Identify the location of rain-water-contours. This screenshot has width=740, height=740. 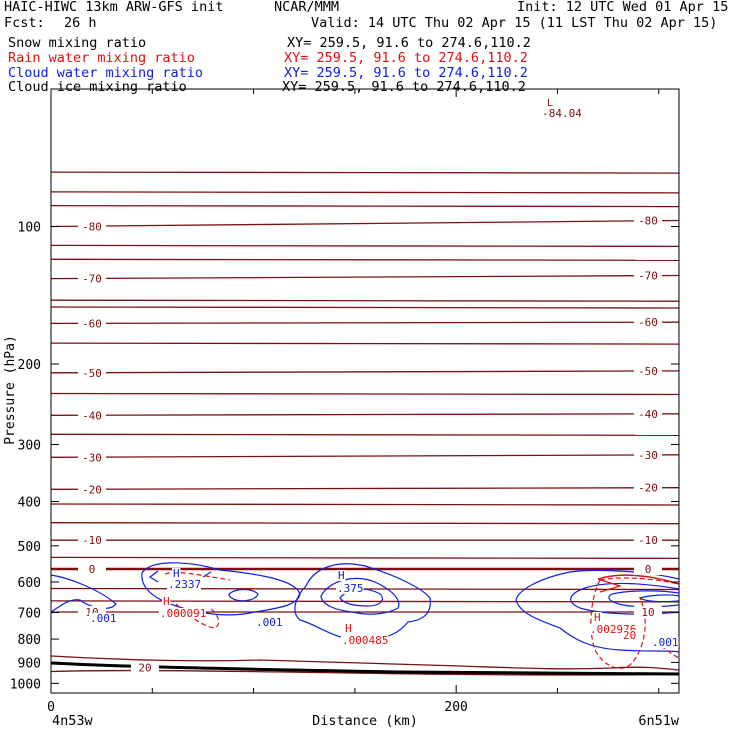
(422, 620).